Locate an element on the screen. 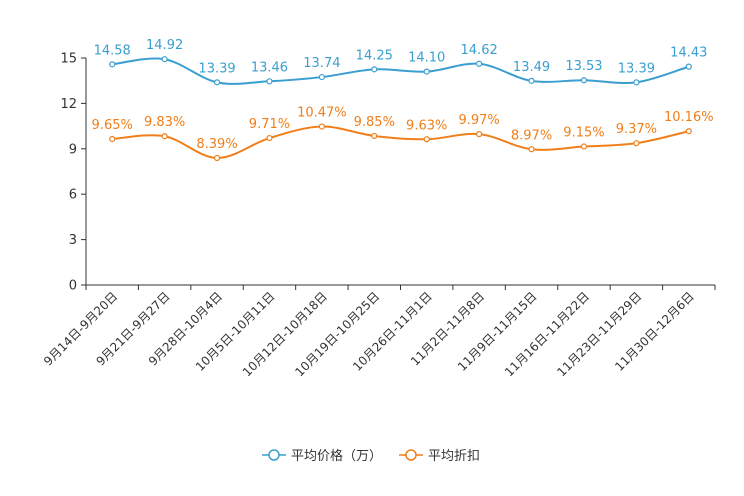  legend-label: 平均折扣 is located at coordinates (454, 456).